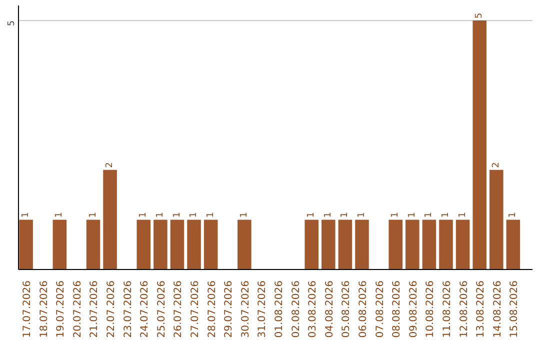 The height and width of the screenshot is (340, 540). I want to click on x-tick-label: 09.08.2026, so click(414, 309).